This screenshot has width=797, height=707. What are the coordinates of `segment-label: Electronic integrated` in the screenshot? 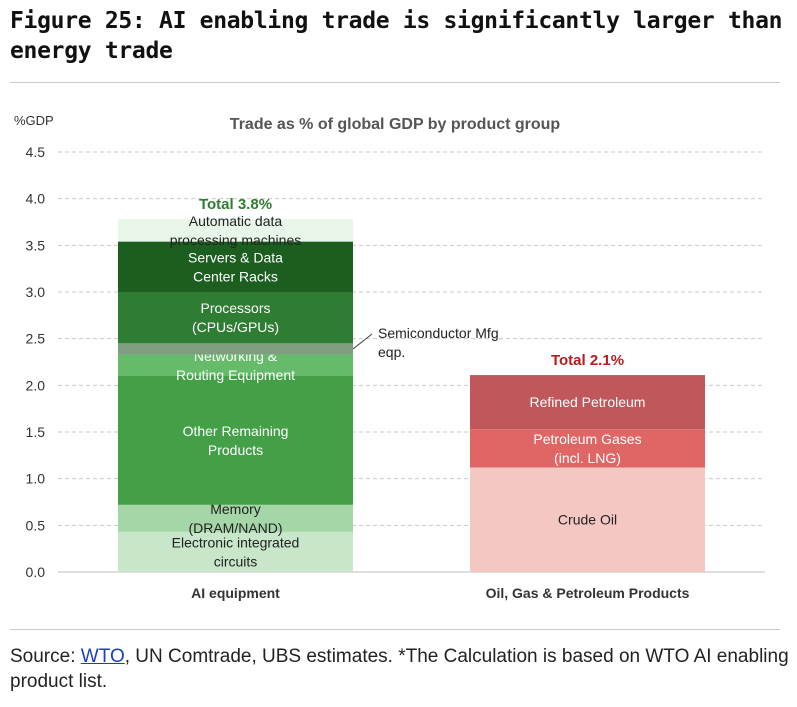 It's located at (236, 542).